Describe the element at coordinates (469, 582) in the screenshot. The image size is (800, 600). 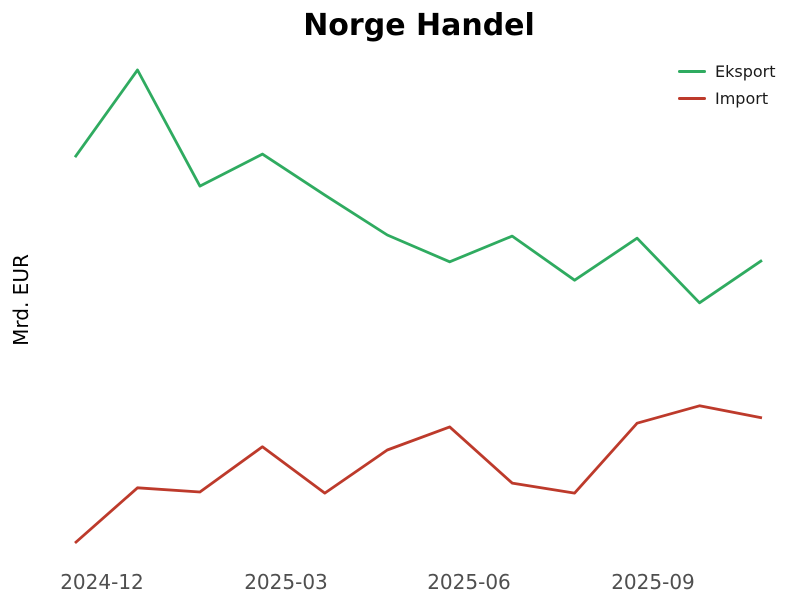
I see `x-tick-label-2025-06: 2025-06` at that location.